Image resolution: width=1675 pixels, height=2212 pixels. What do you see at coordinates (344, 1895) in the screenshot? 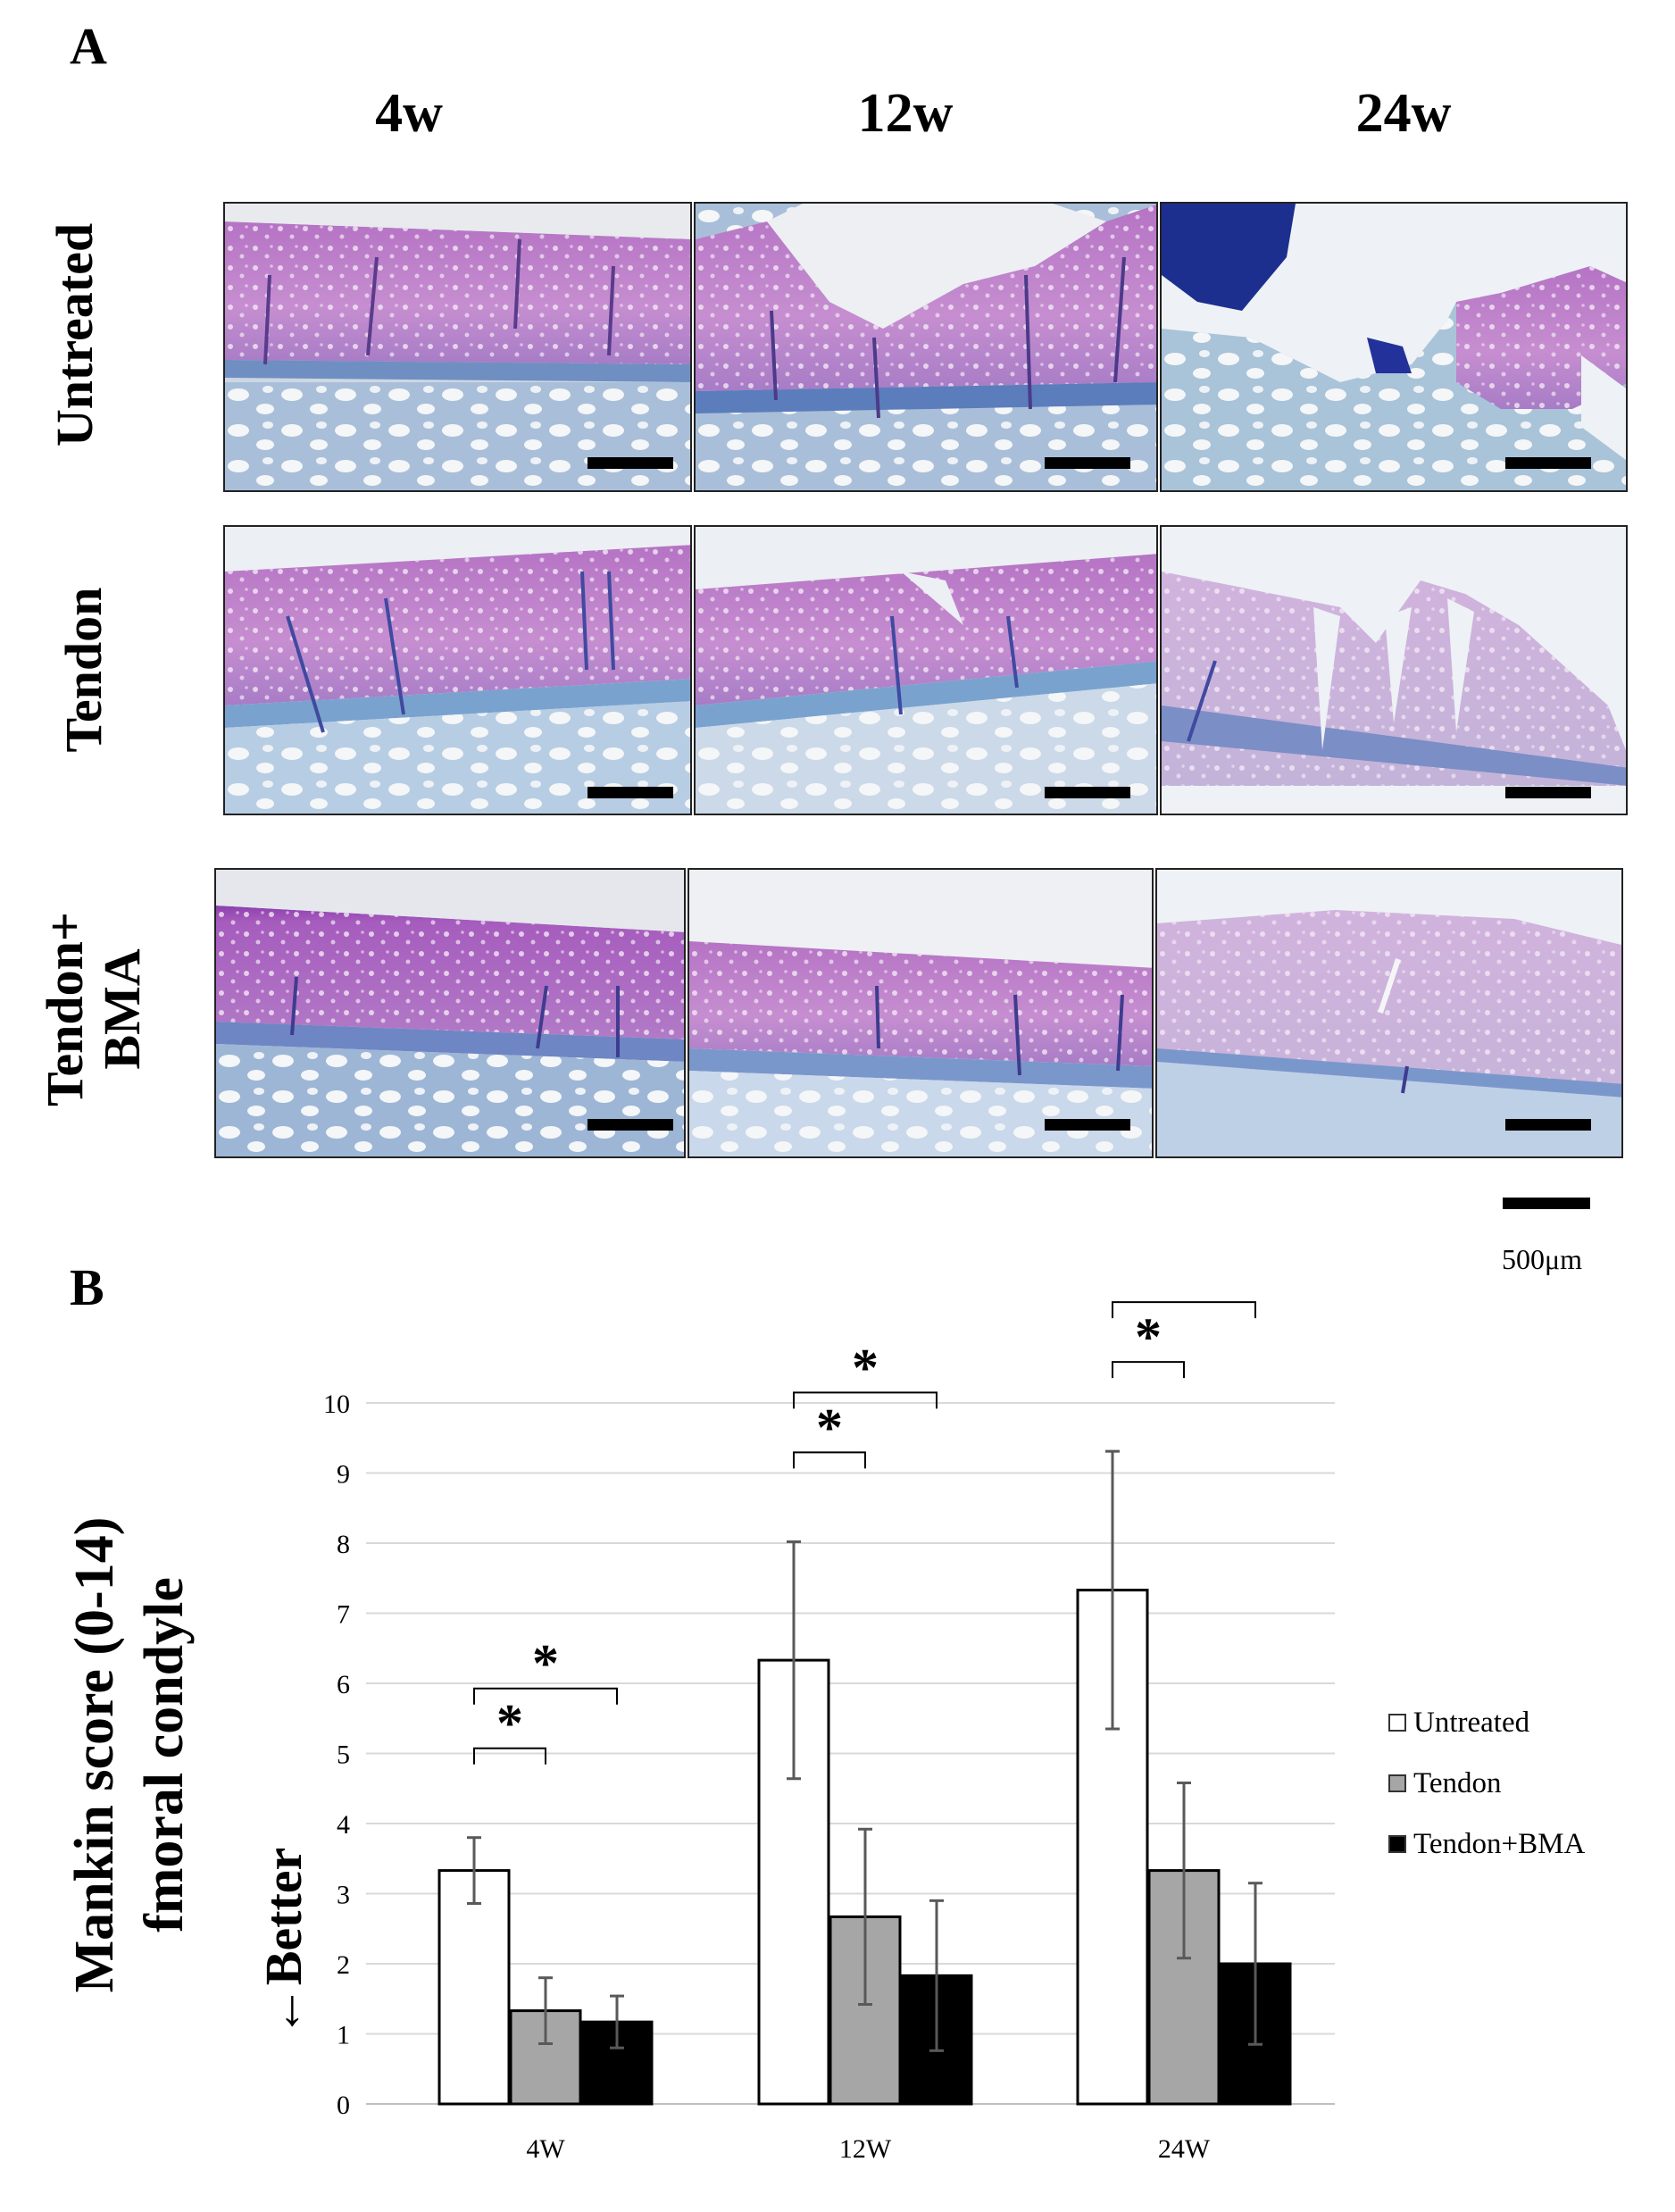
I see `y-tick-label: 3` at bounding box center [344, 1895].